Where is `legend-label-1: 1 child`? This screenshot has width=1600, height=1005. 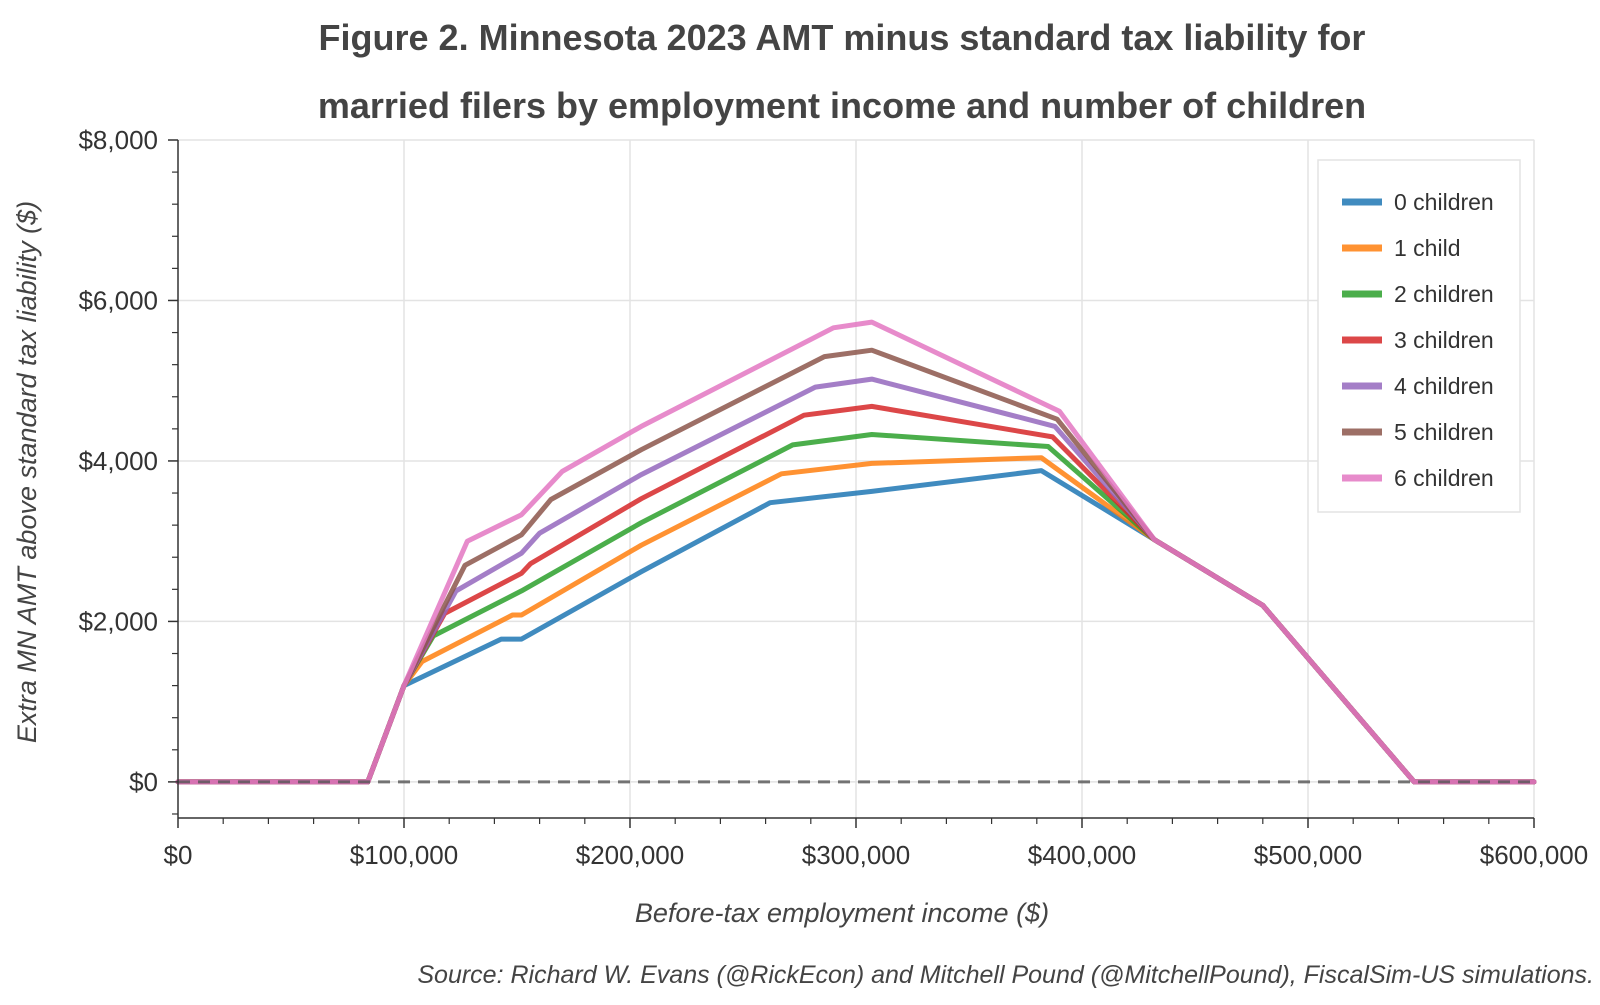 legend-label-1: 1 child is located at coordinates (1427, 248).